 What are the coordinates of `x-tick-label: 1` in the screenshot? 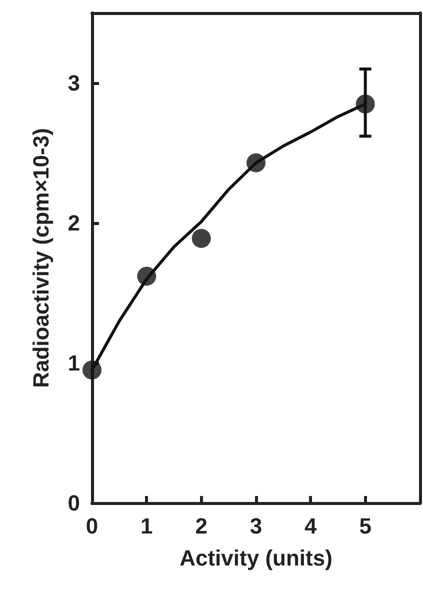 It's located at (146, 526).